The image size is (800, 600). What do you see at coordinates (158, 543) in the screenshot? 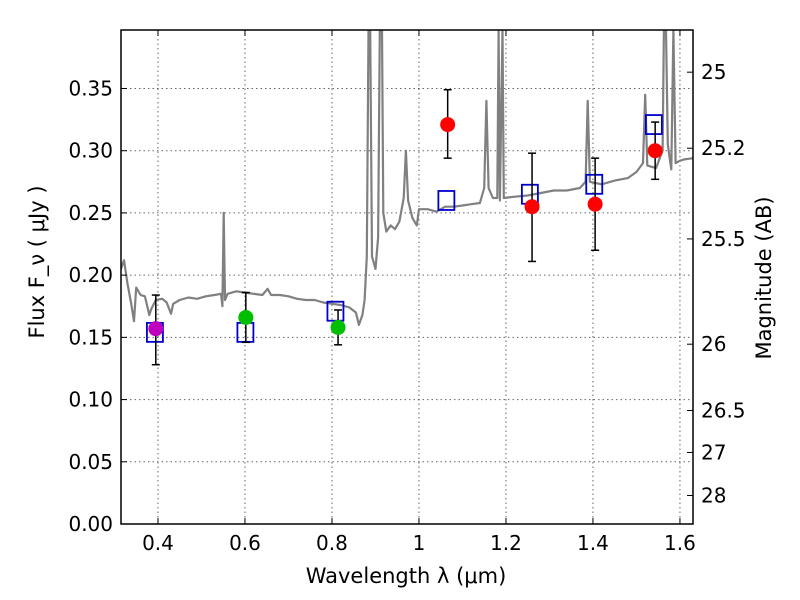
I see `x-tick-label: 0.4` at bounding box center [158, 543].